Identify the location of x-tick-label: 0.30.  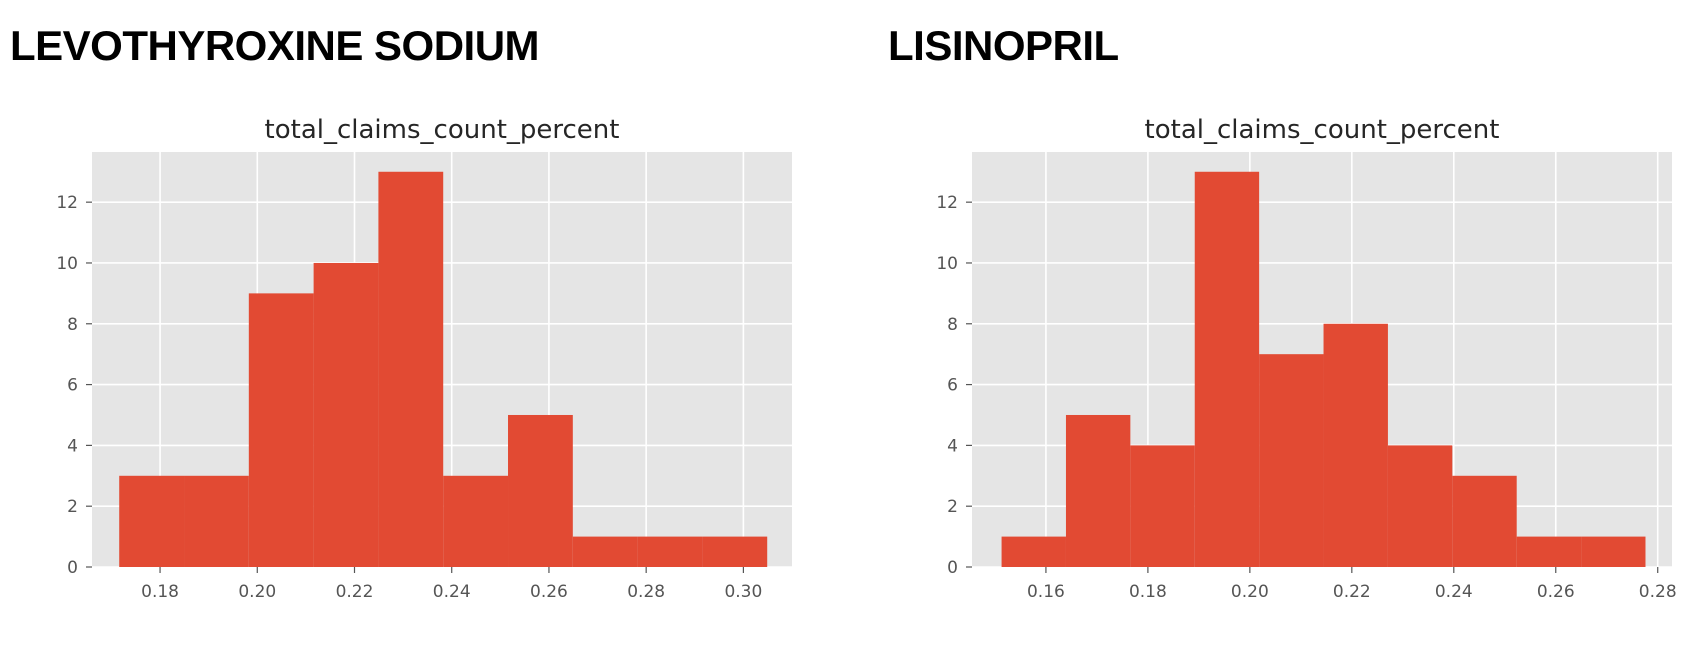
(743, 592).